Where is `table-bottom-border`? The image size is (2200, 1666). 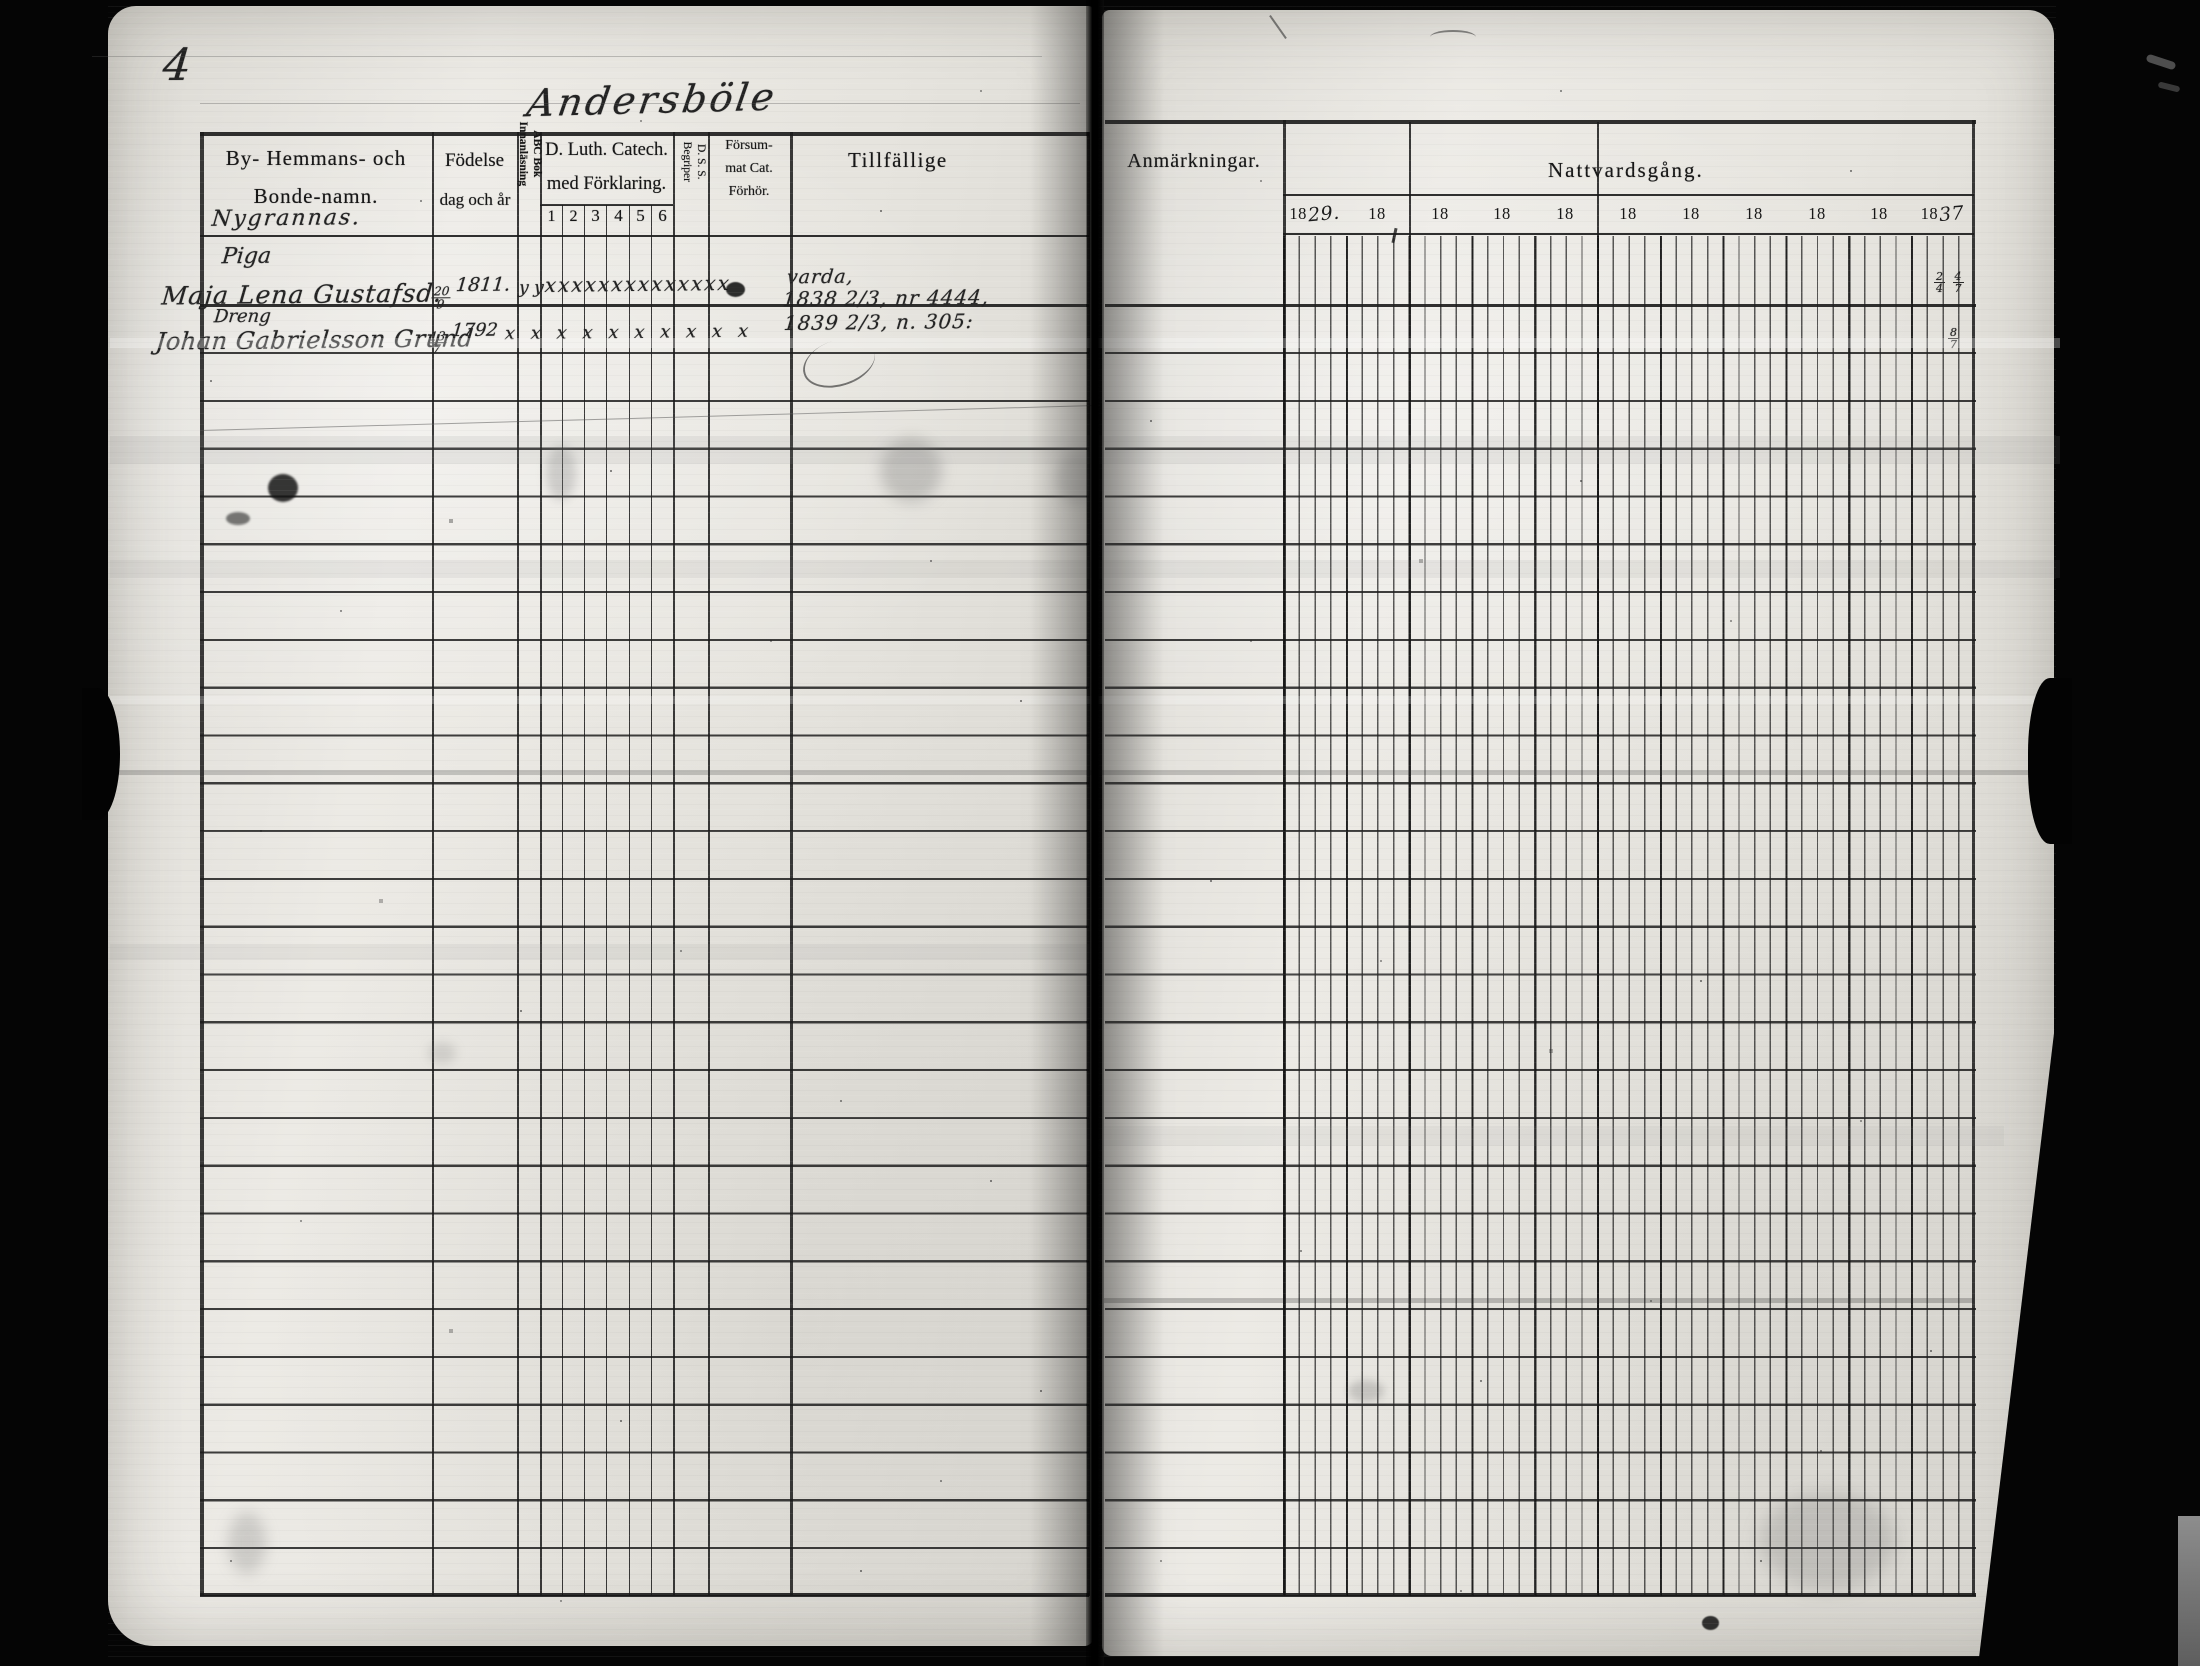
table-bottom-border is located at coordinates (644, 1595).